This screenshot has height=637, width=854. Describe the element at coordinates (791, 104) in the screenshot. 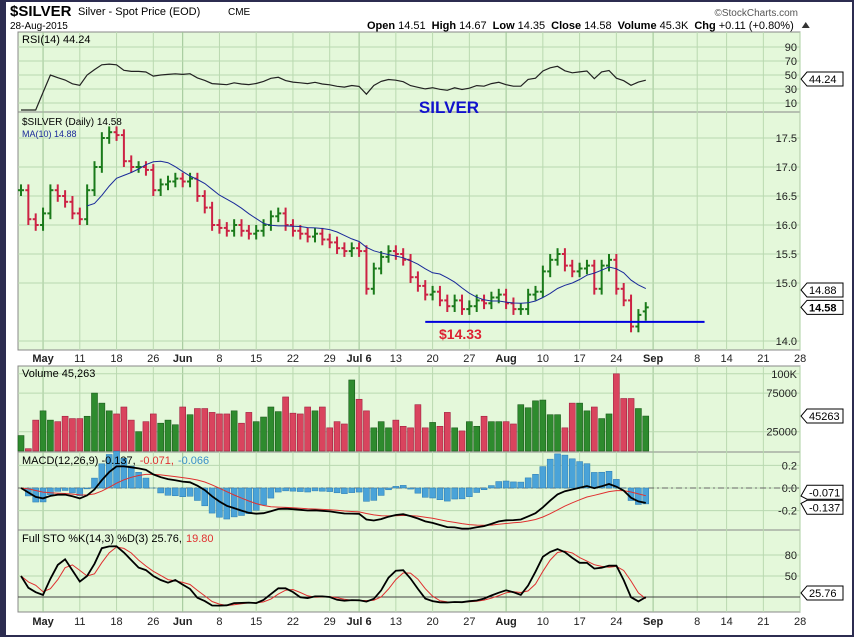

I see `rsi-tick-label: 10` at that location.